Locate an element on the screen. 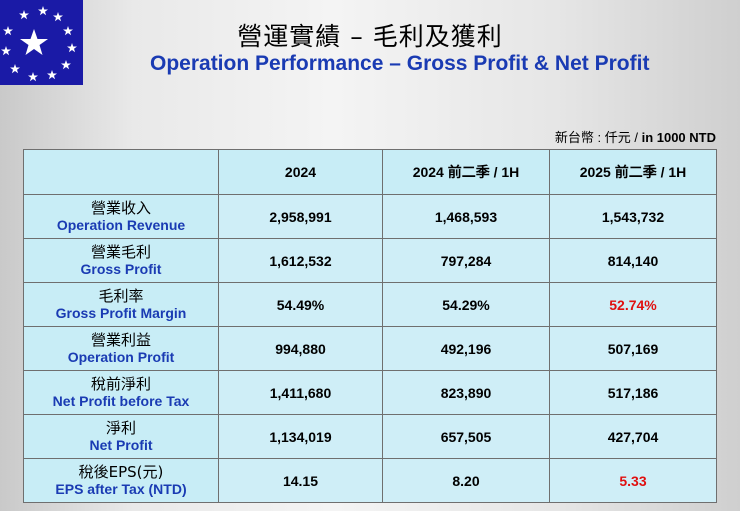 Image resolution: width=740 pixels, height=511 pixels. row-label-eps-after-tax: 稅後EPS(元) EPS after Tax (NTD) is located at coordinates (121, 480).